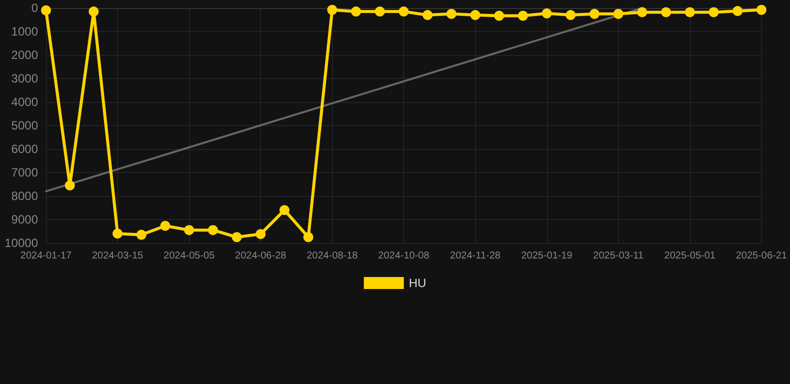  I want to click on y-tick-label: 1000, so click(24, 31).